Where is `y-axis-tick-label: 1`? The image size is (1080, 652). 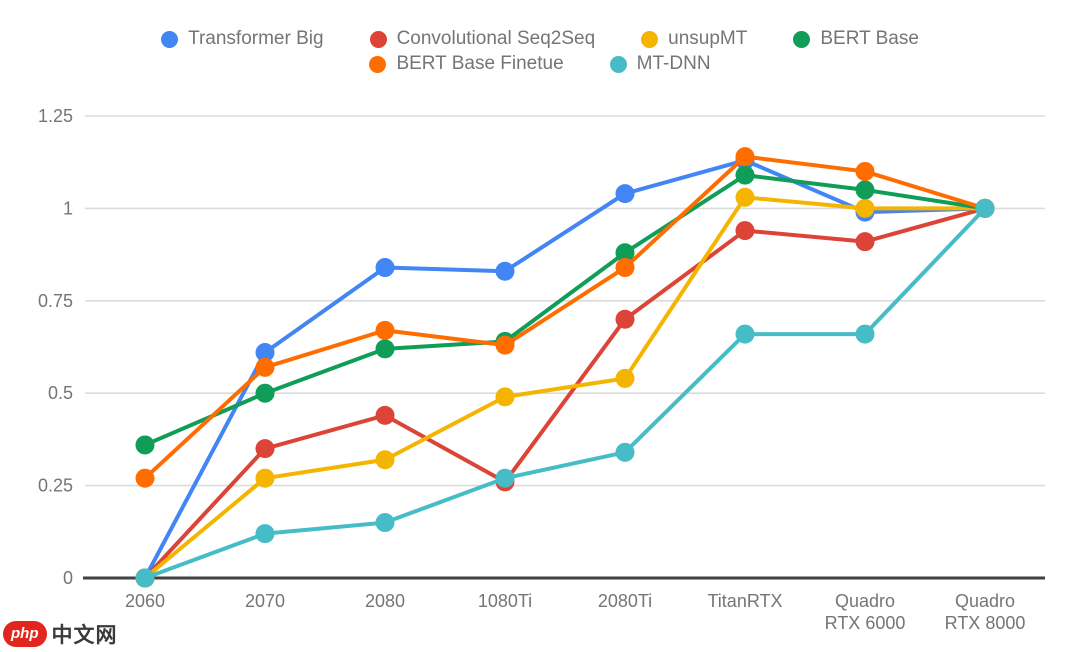 y-axis-tick-label: 1 is located at coordinates (68, 208).